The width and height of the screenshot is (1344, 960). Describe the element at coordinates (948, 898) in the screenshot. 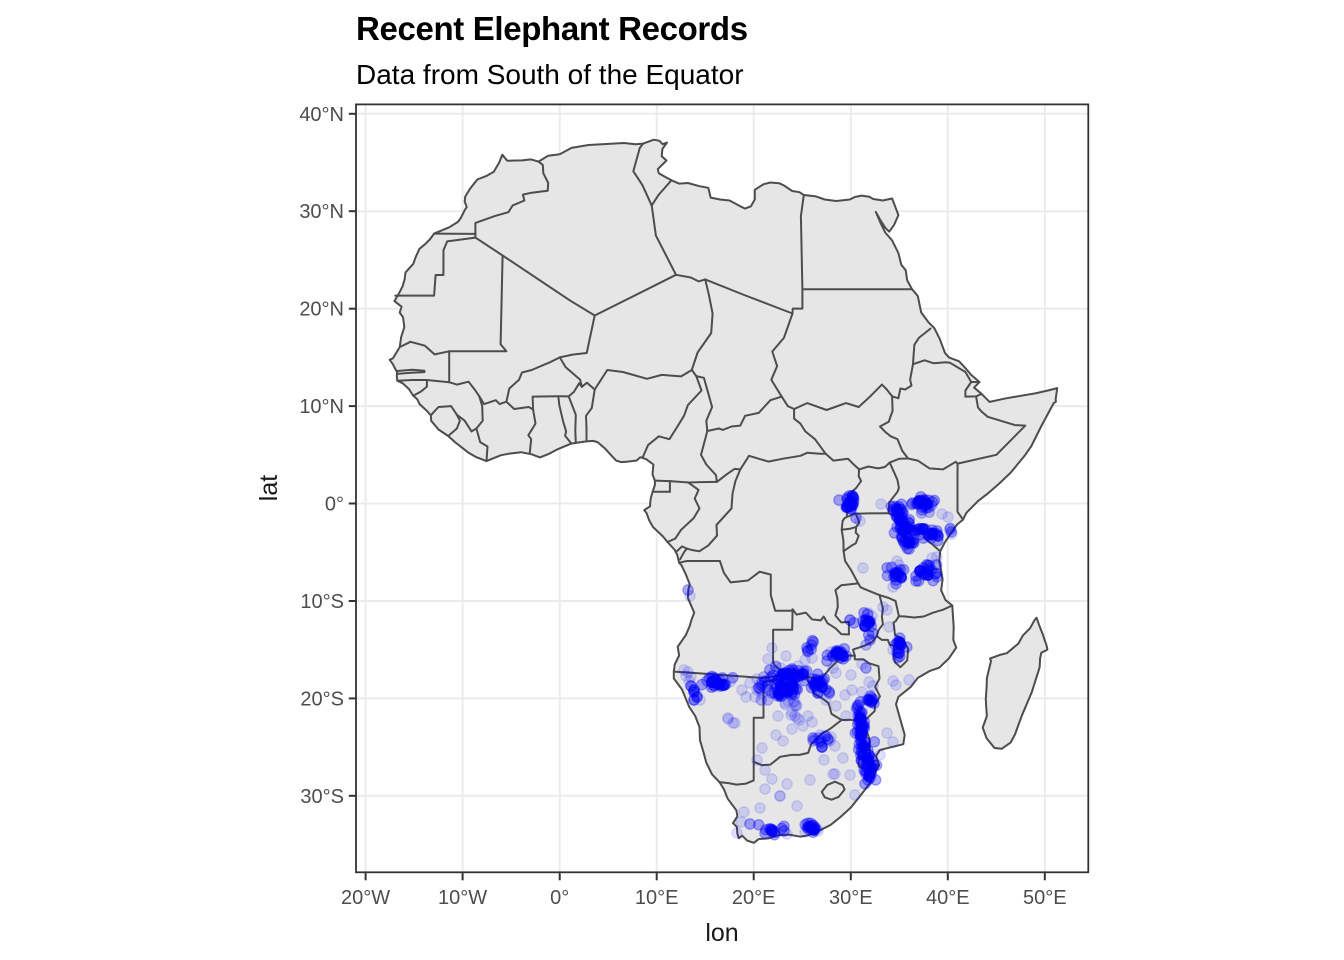

I see `svg-text: 40°E` at that location.